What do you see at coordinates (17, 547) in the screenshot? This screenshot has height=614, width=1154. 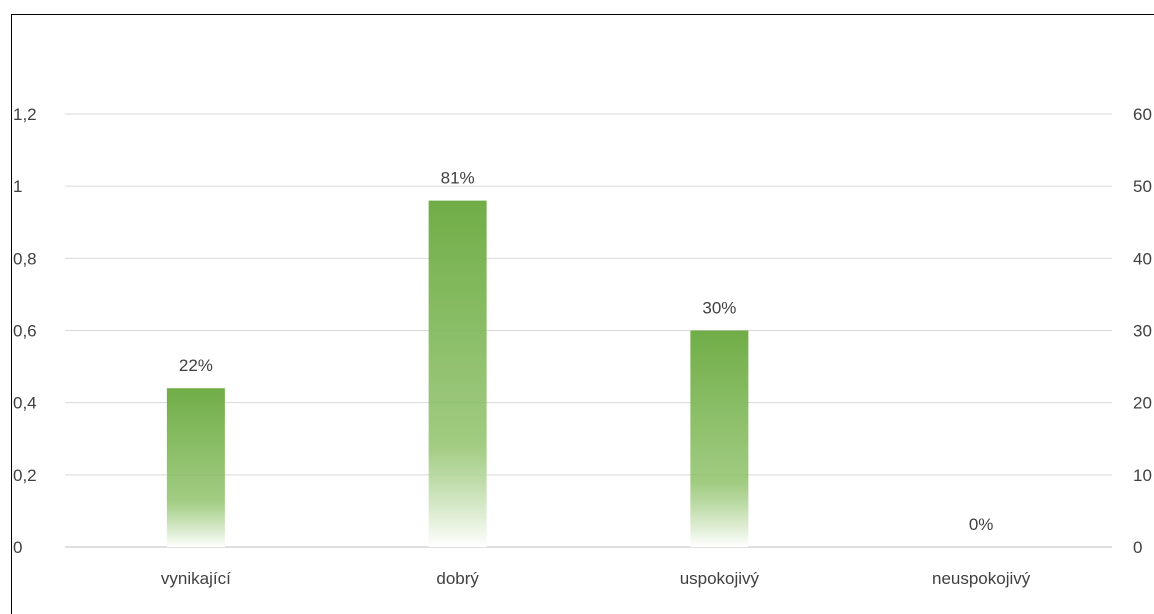 I see `y-tick-label: 0` at bounding box center [17, 547].